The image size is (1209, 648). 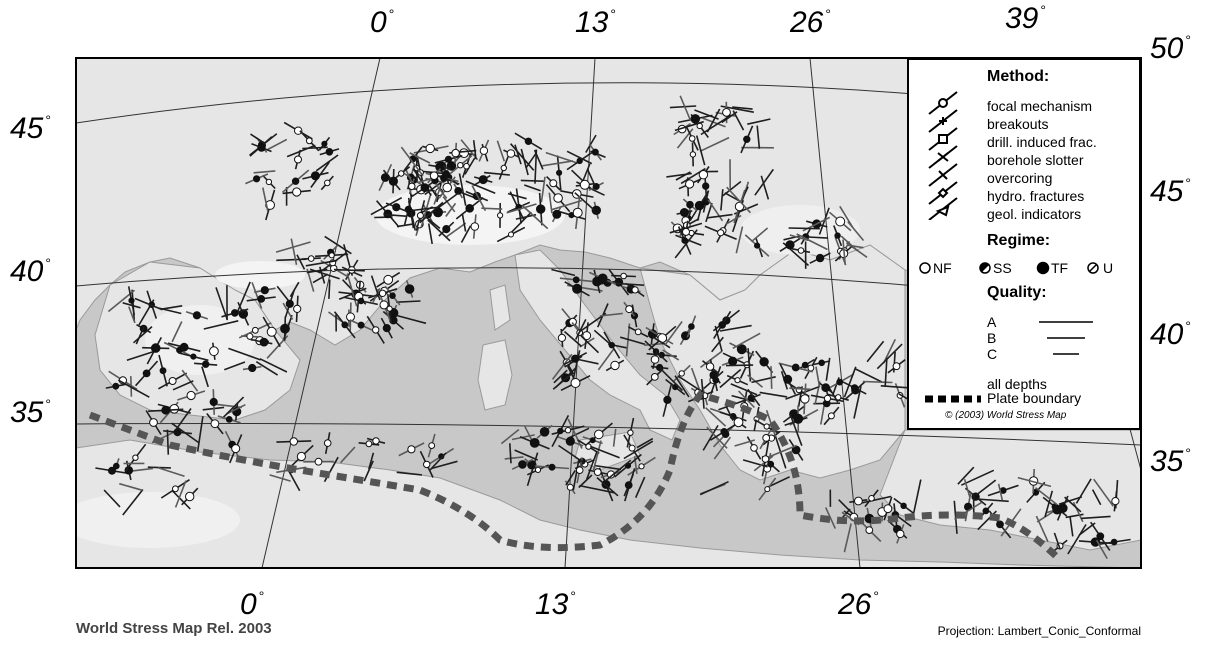 What do you see at coordinates (1002, 268) in the screenshot?
I see `regime-ss: SS` at bounding box center [1002, 268].